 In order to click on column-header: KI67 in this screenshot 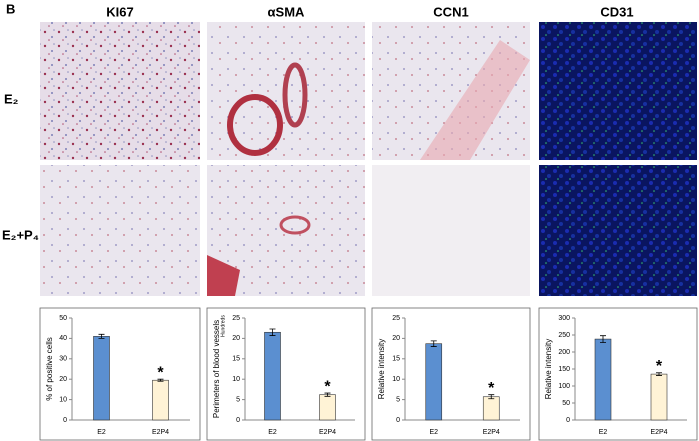, I will do `click(119, 11)`.